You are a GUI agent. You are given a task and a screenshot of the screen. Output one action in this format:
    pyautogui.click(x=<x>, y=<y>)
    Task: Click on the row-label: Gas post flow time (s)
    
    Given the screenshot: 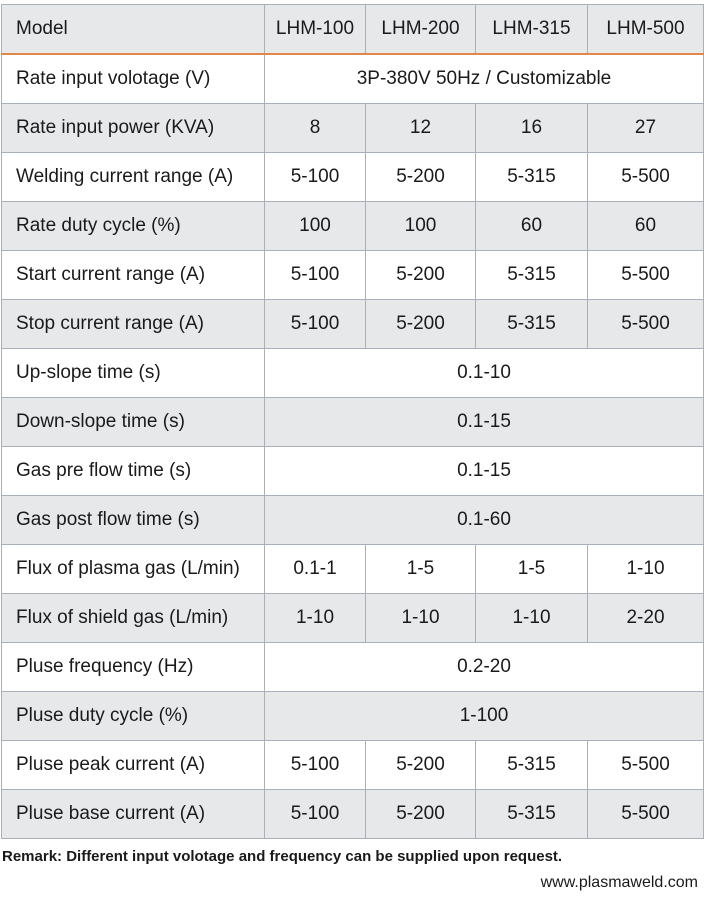 What is the action you would take?
    pyautogui.click(x=133, y=520)
    